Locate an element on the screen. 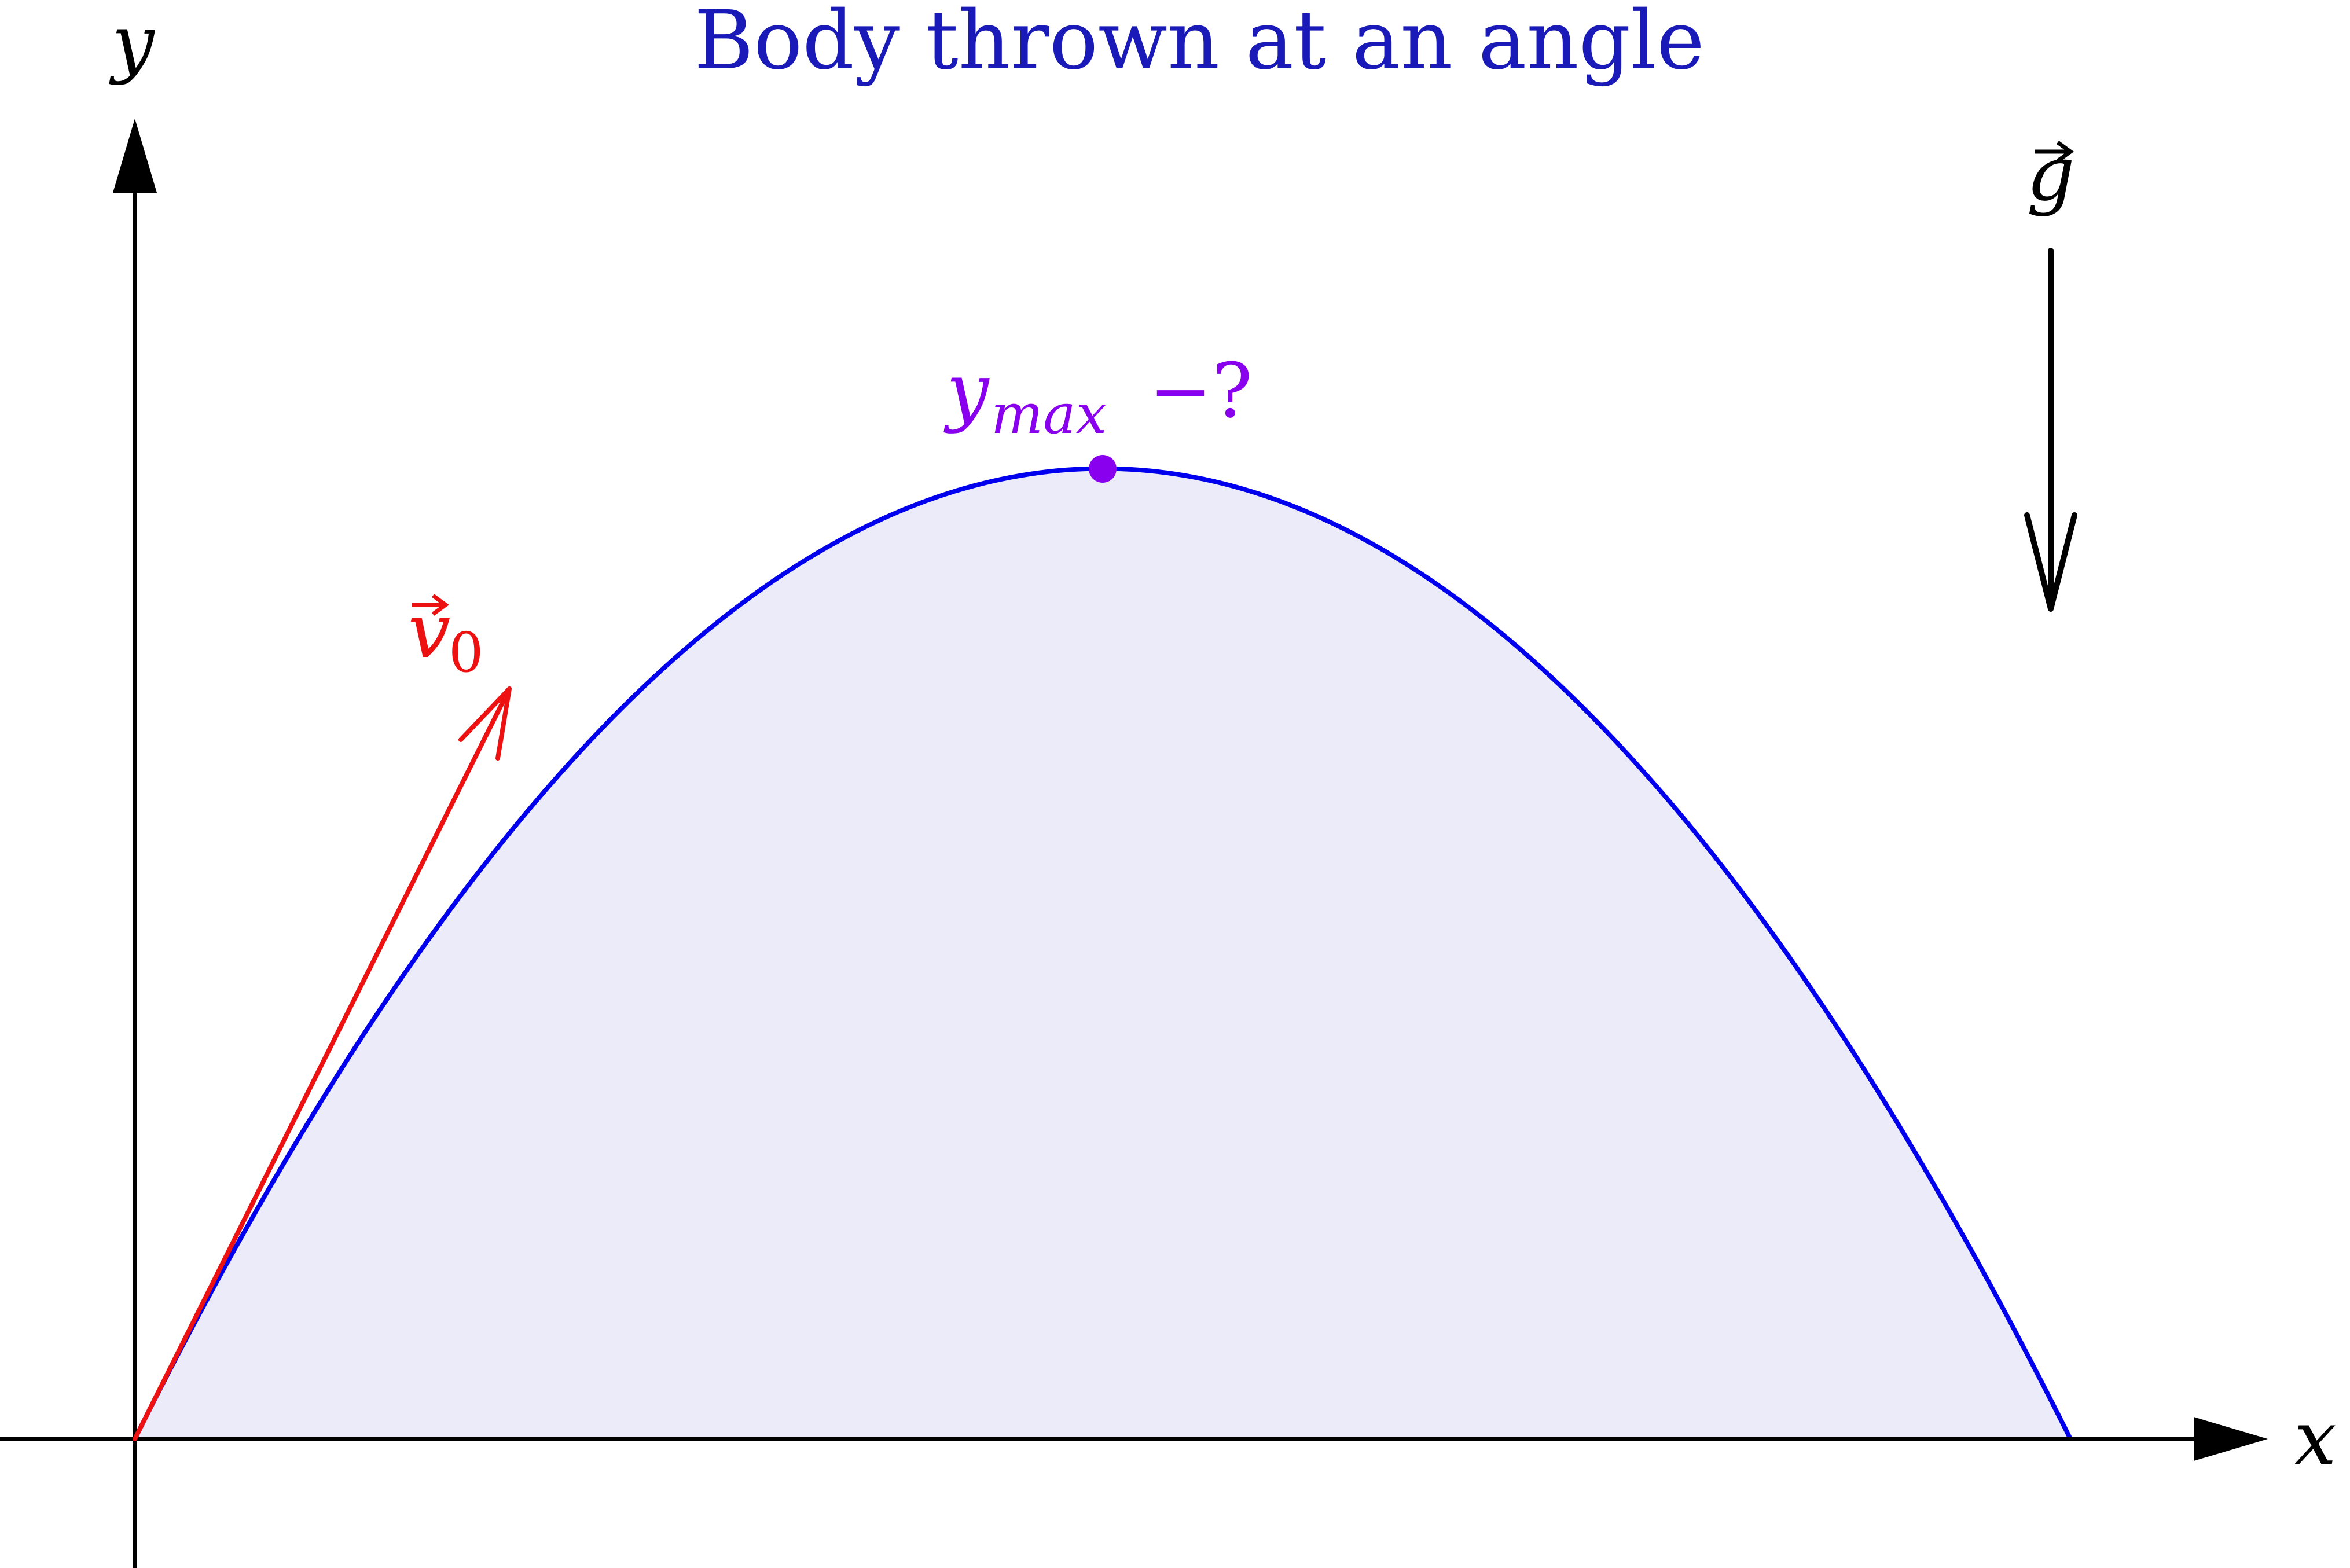 This screenshot has width=2350, height=1568. apex-label: y max −? is located at coordinates (1098, 396).